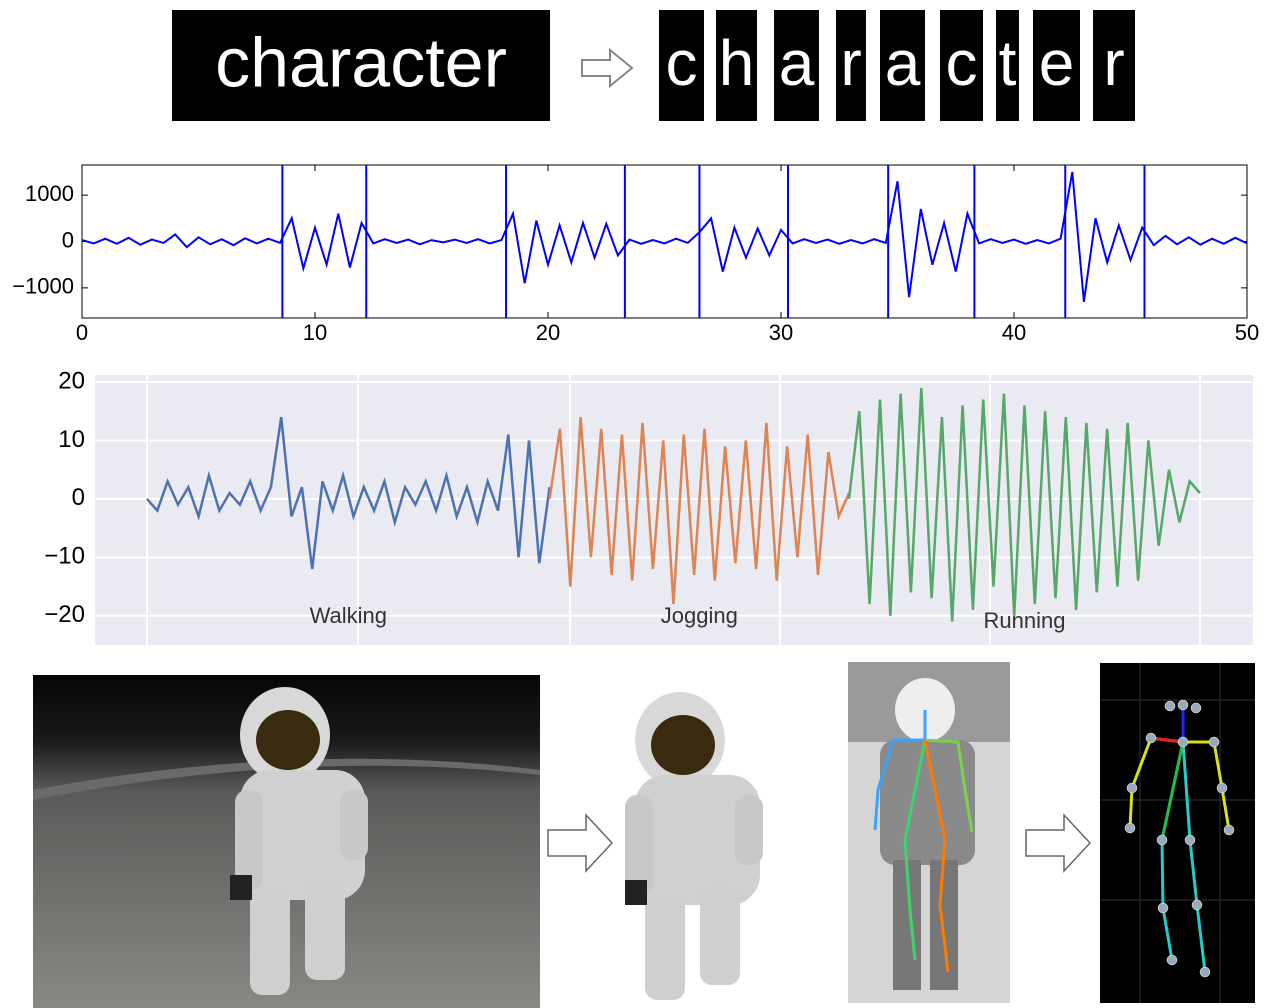 Image resolution: width=1267 pixels, height=1008 pixels. I want to click on astronaut-cutout, so click(694, 846).